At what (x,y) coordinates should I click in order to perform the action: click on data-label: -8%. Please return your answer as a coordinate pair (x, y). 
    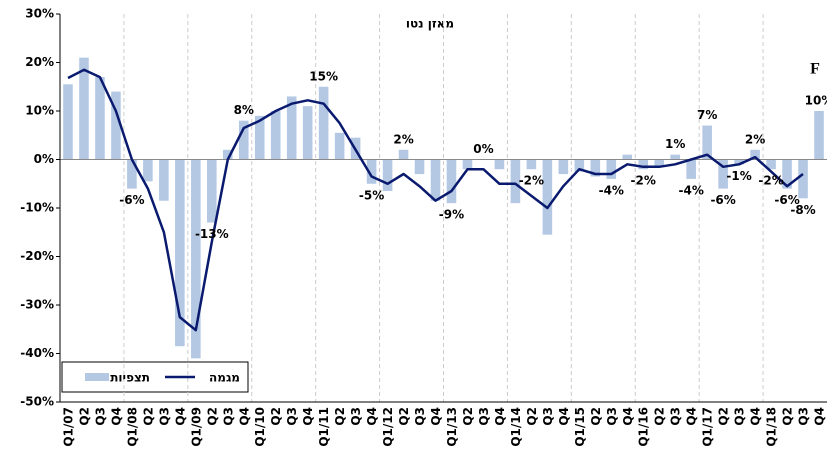
    Looking at the image, I should click on (802, 210).